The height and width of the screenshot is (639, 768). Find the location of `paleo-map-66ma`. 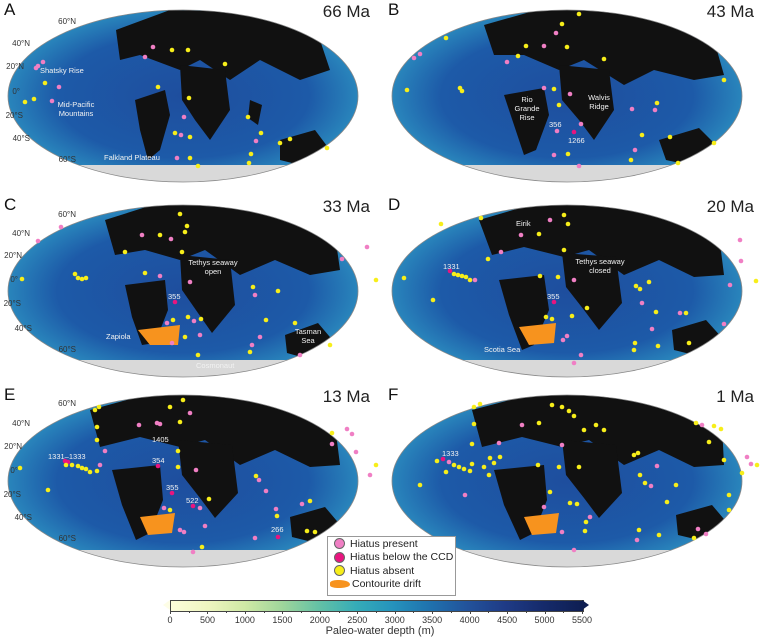

paleo-map-66ma is located at coordinates (183, 96).